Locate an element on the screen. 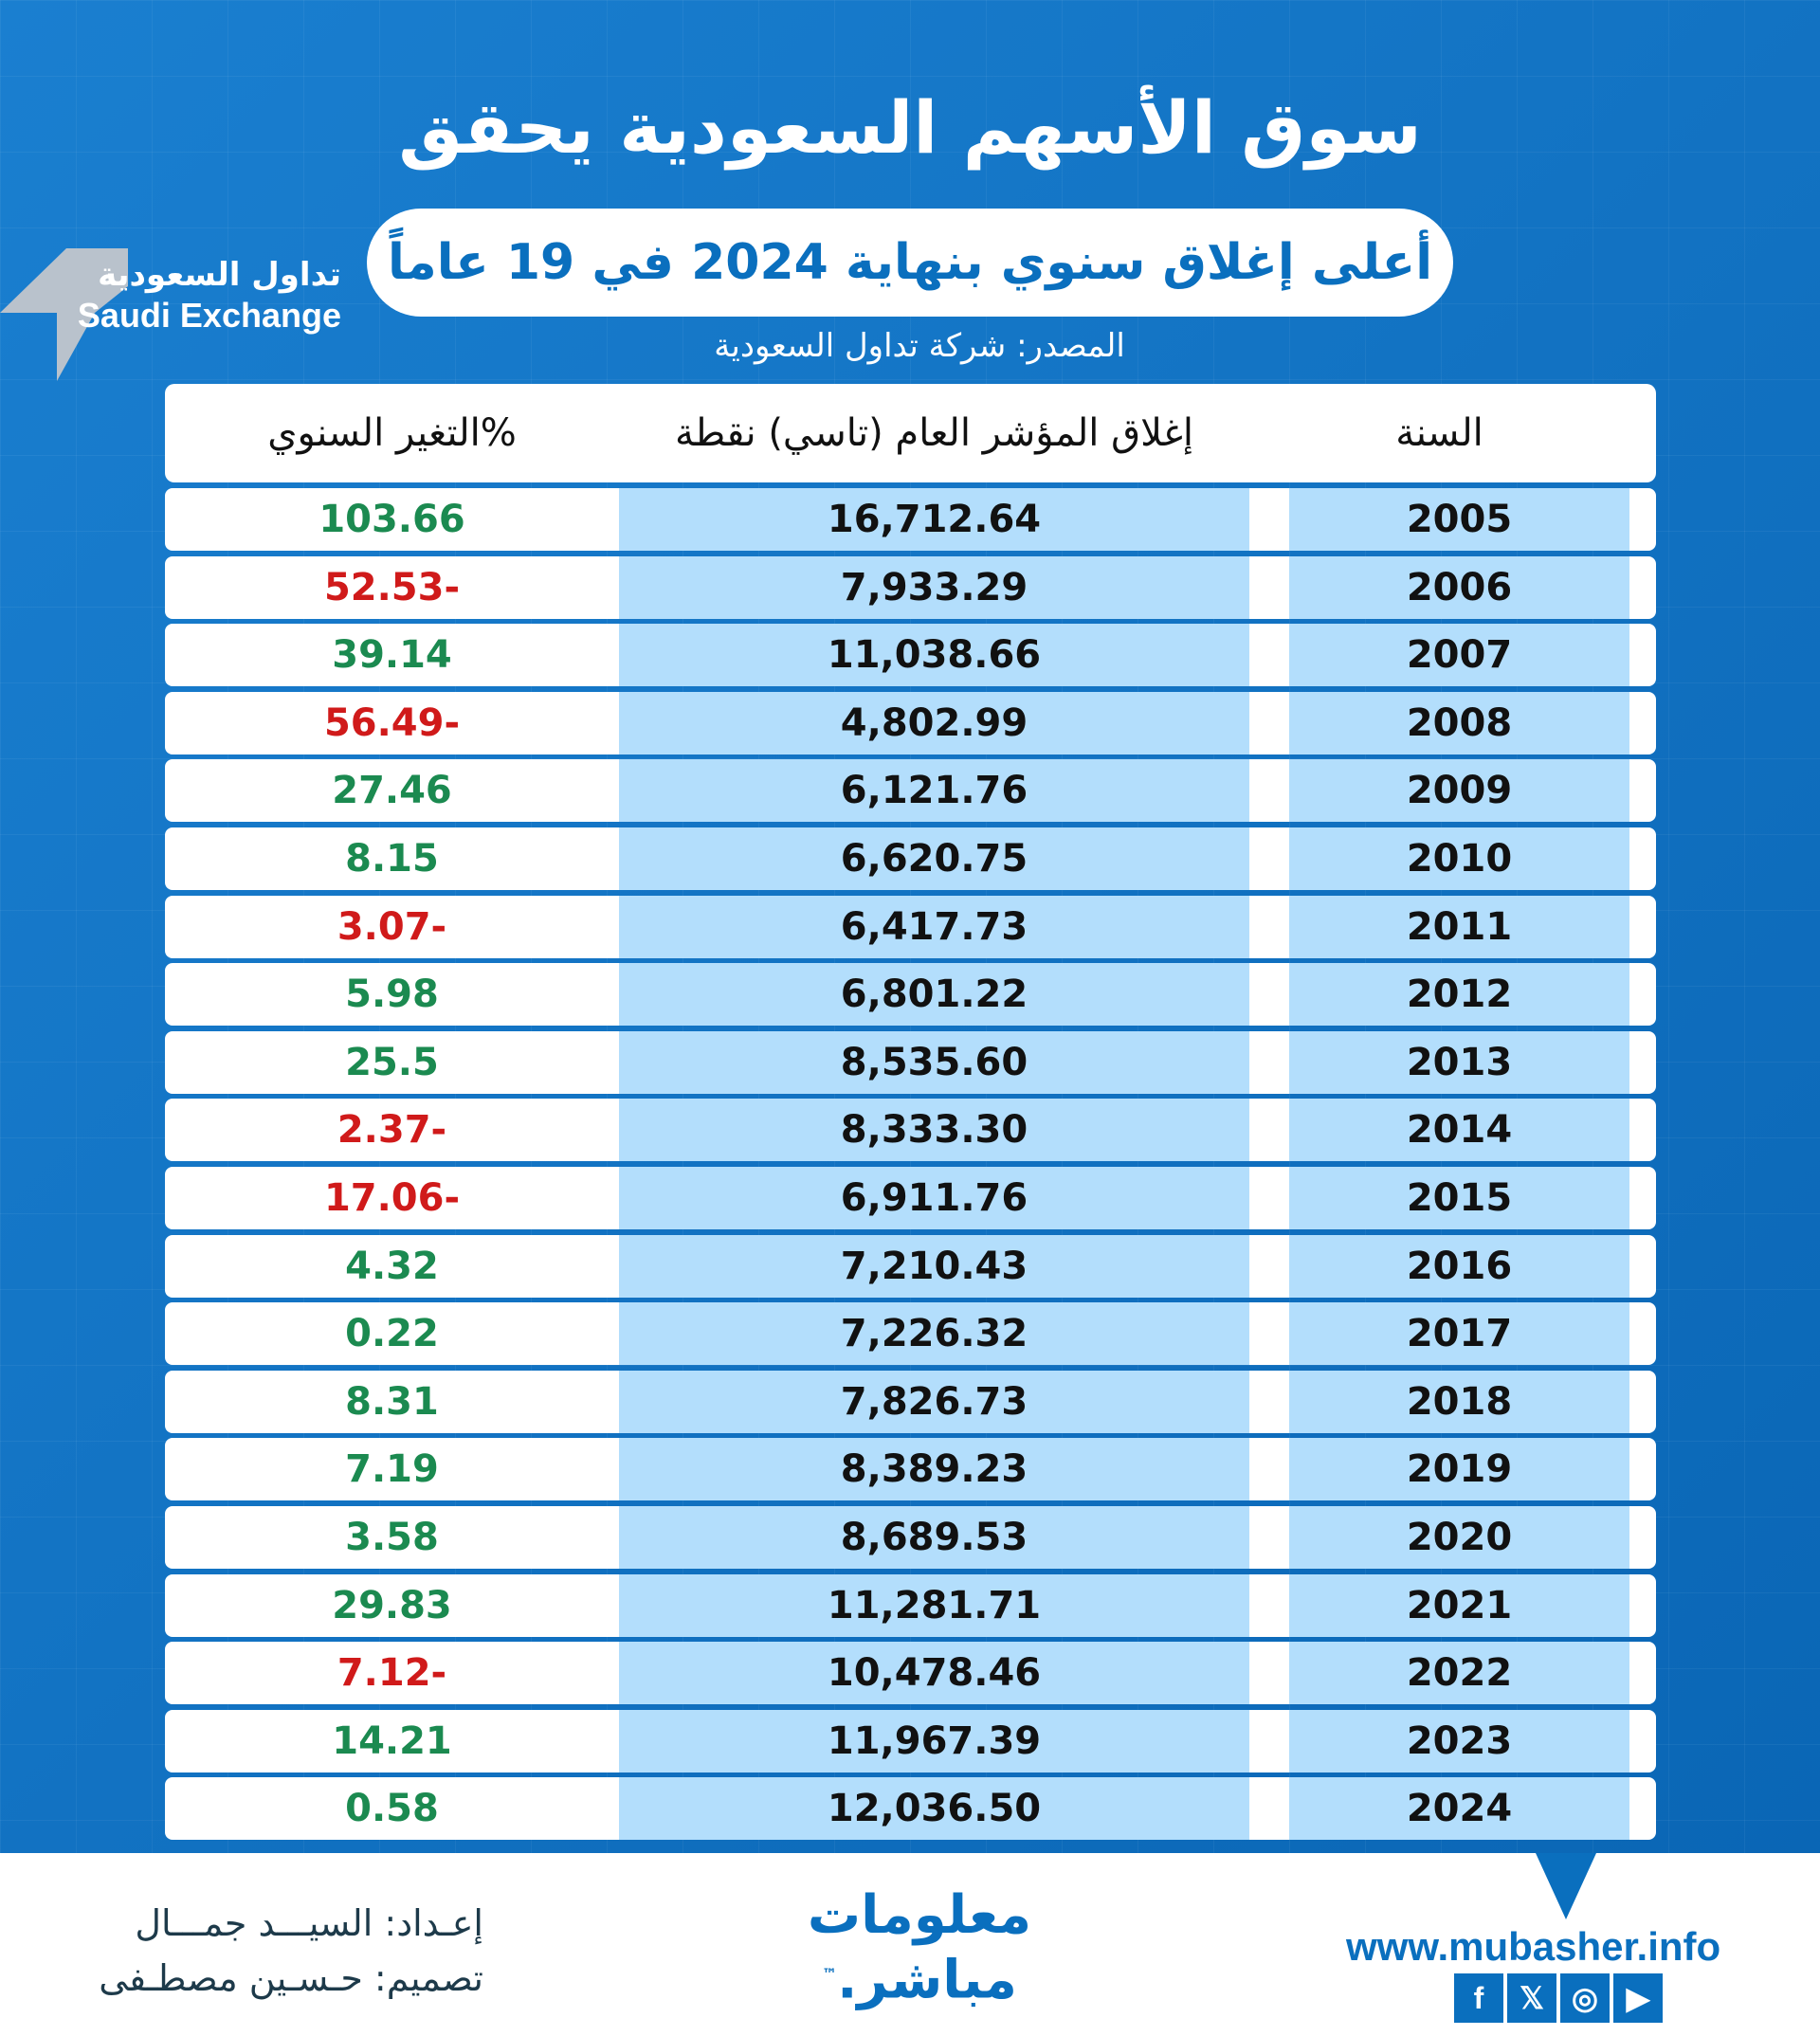 This screenshot has height=2036, width=1820. change-cell: 17.06- is located at coordinates (392, 1197).